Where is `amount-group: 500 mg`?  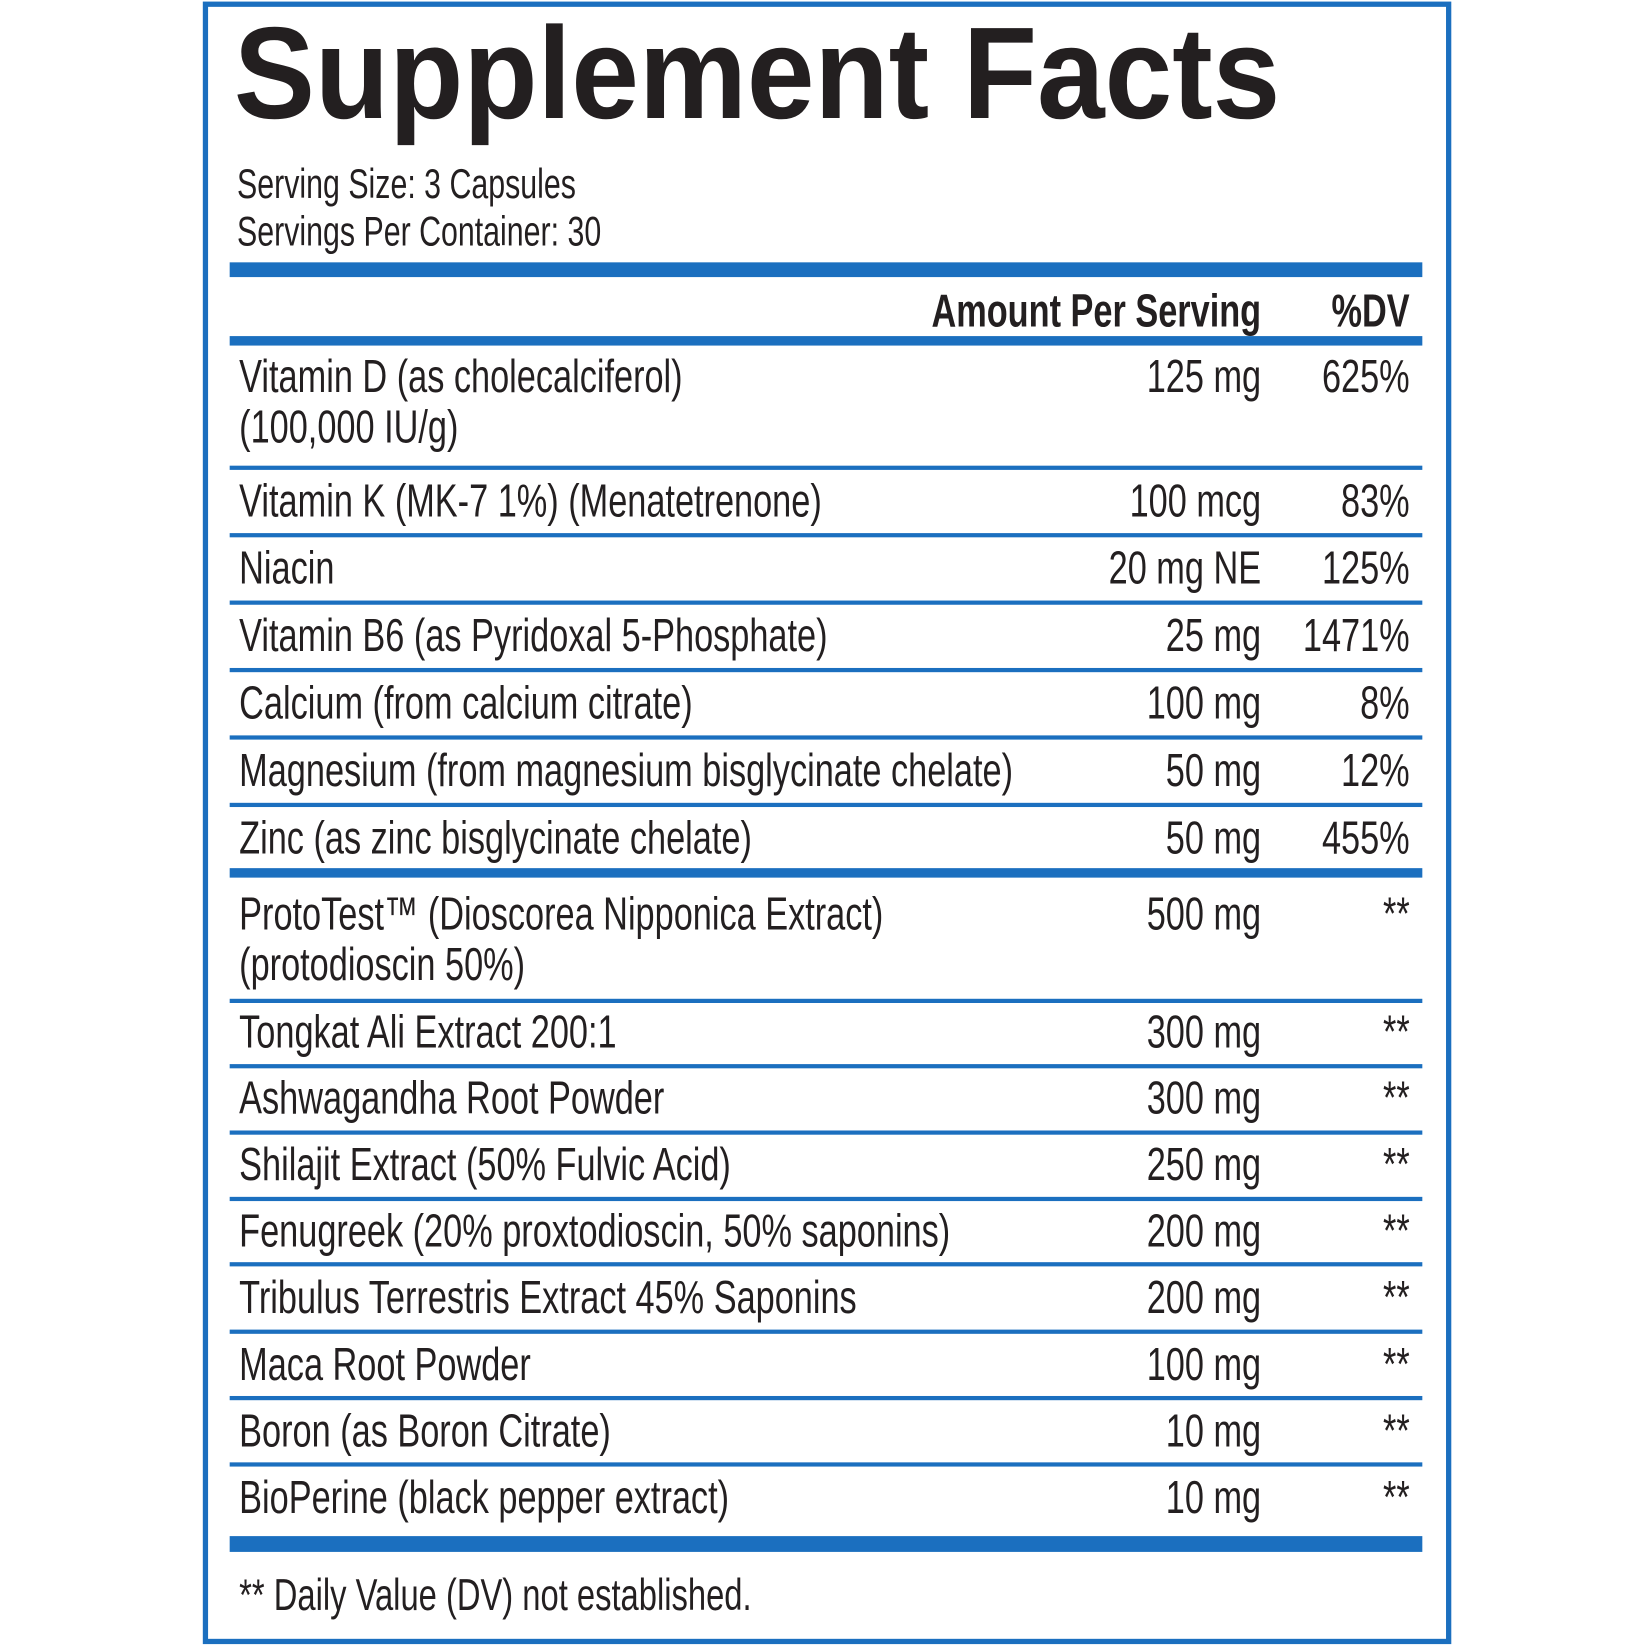
amount-group: 500 mg is located at coordinates (1204, 913).